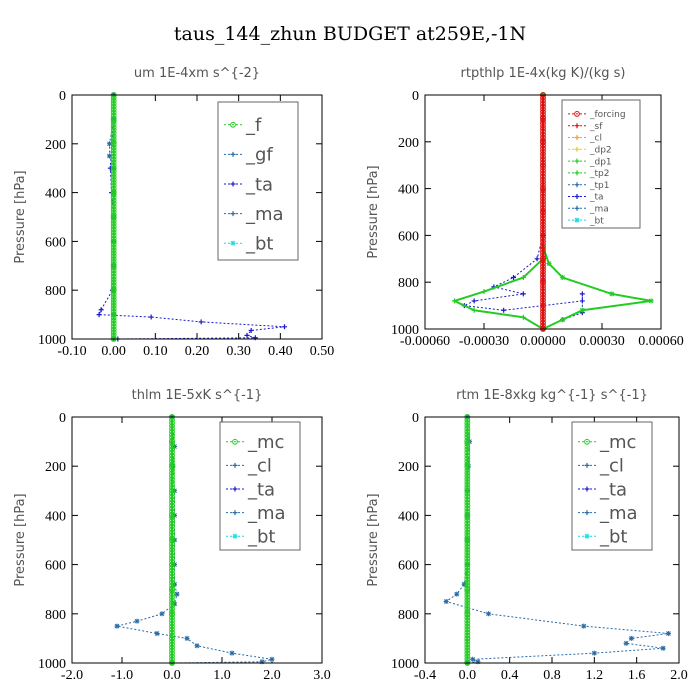  I want to click on legend-label: _forcing, so click(607, 115).